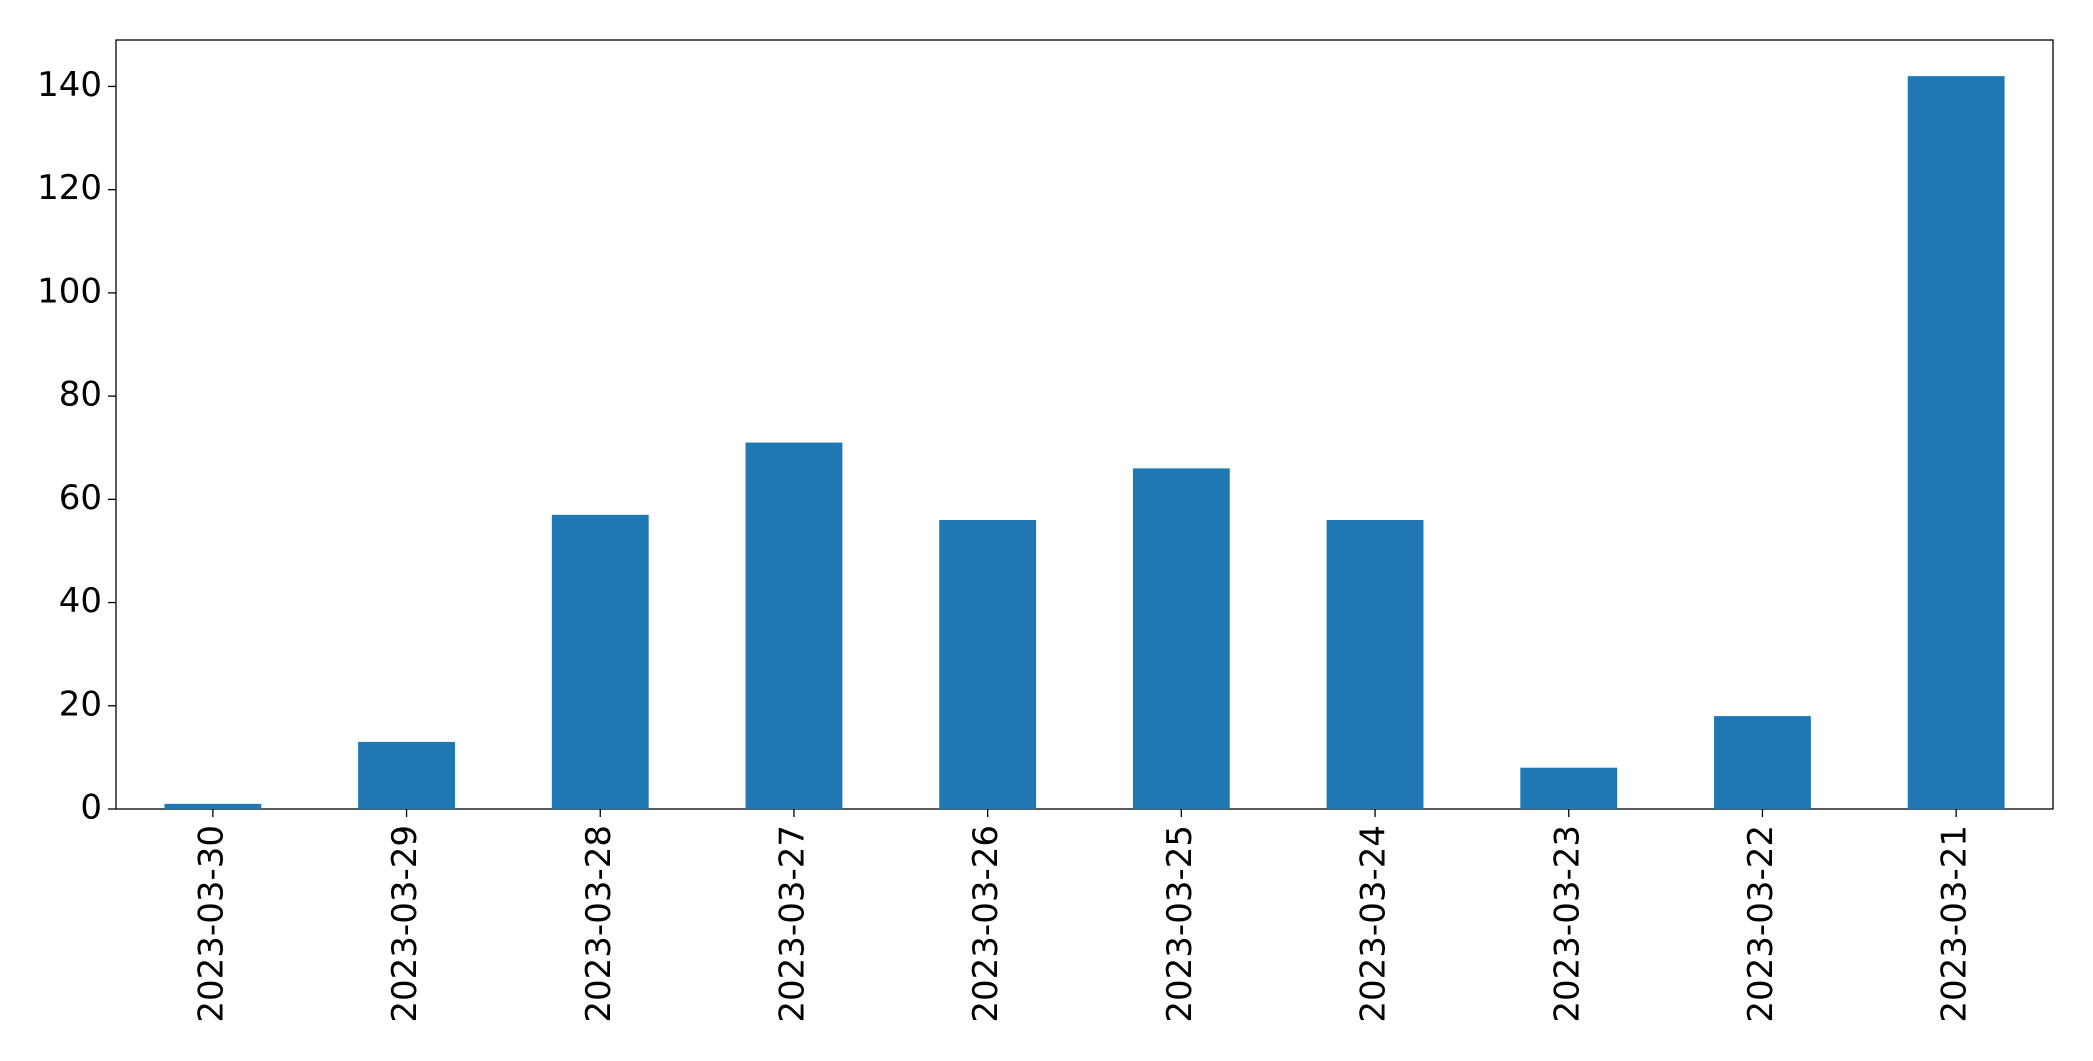  What do you see at coordinates (1761, 924) in the screenshot?
I see `x-tick-label: 2023-03-22` at bounding box center [1761, 924].